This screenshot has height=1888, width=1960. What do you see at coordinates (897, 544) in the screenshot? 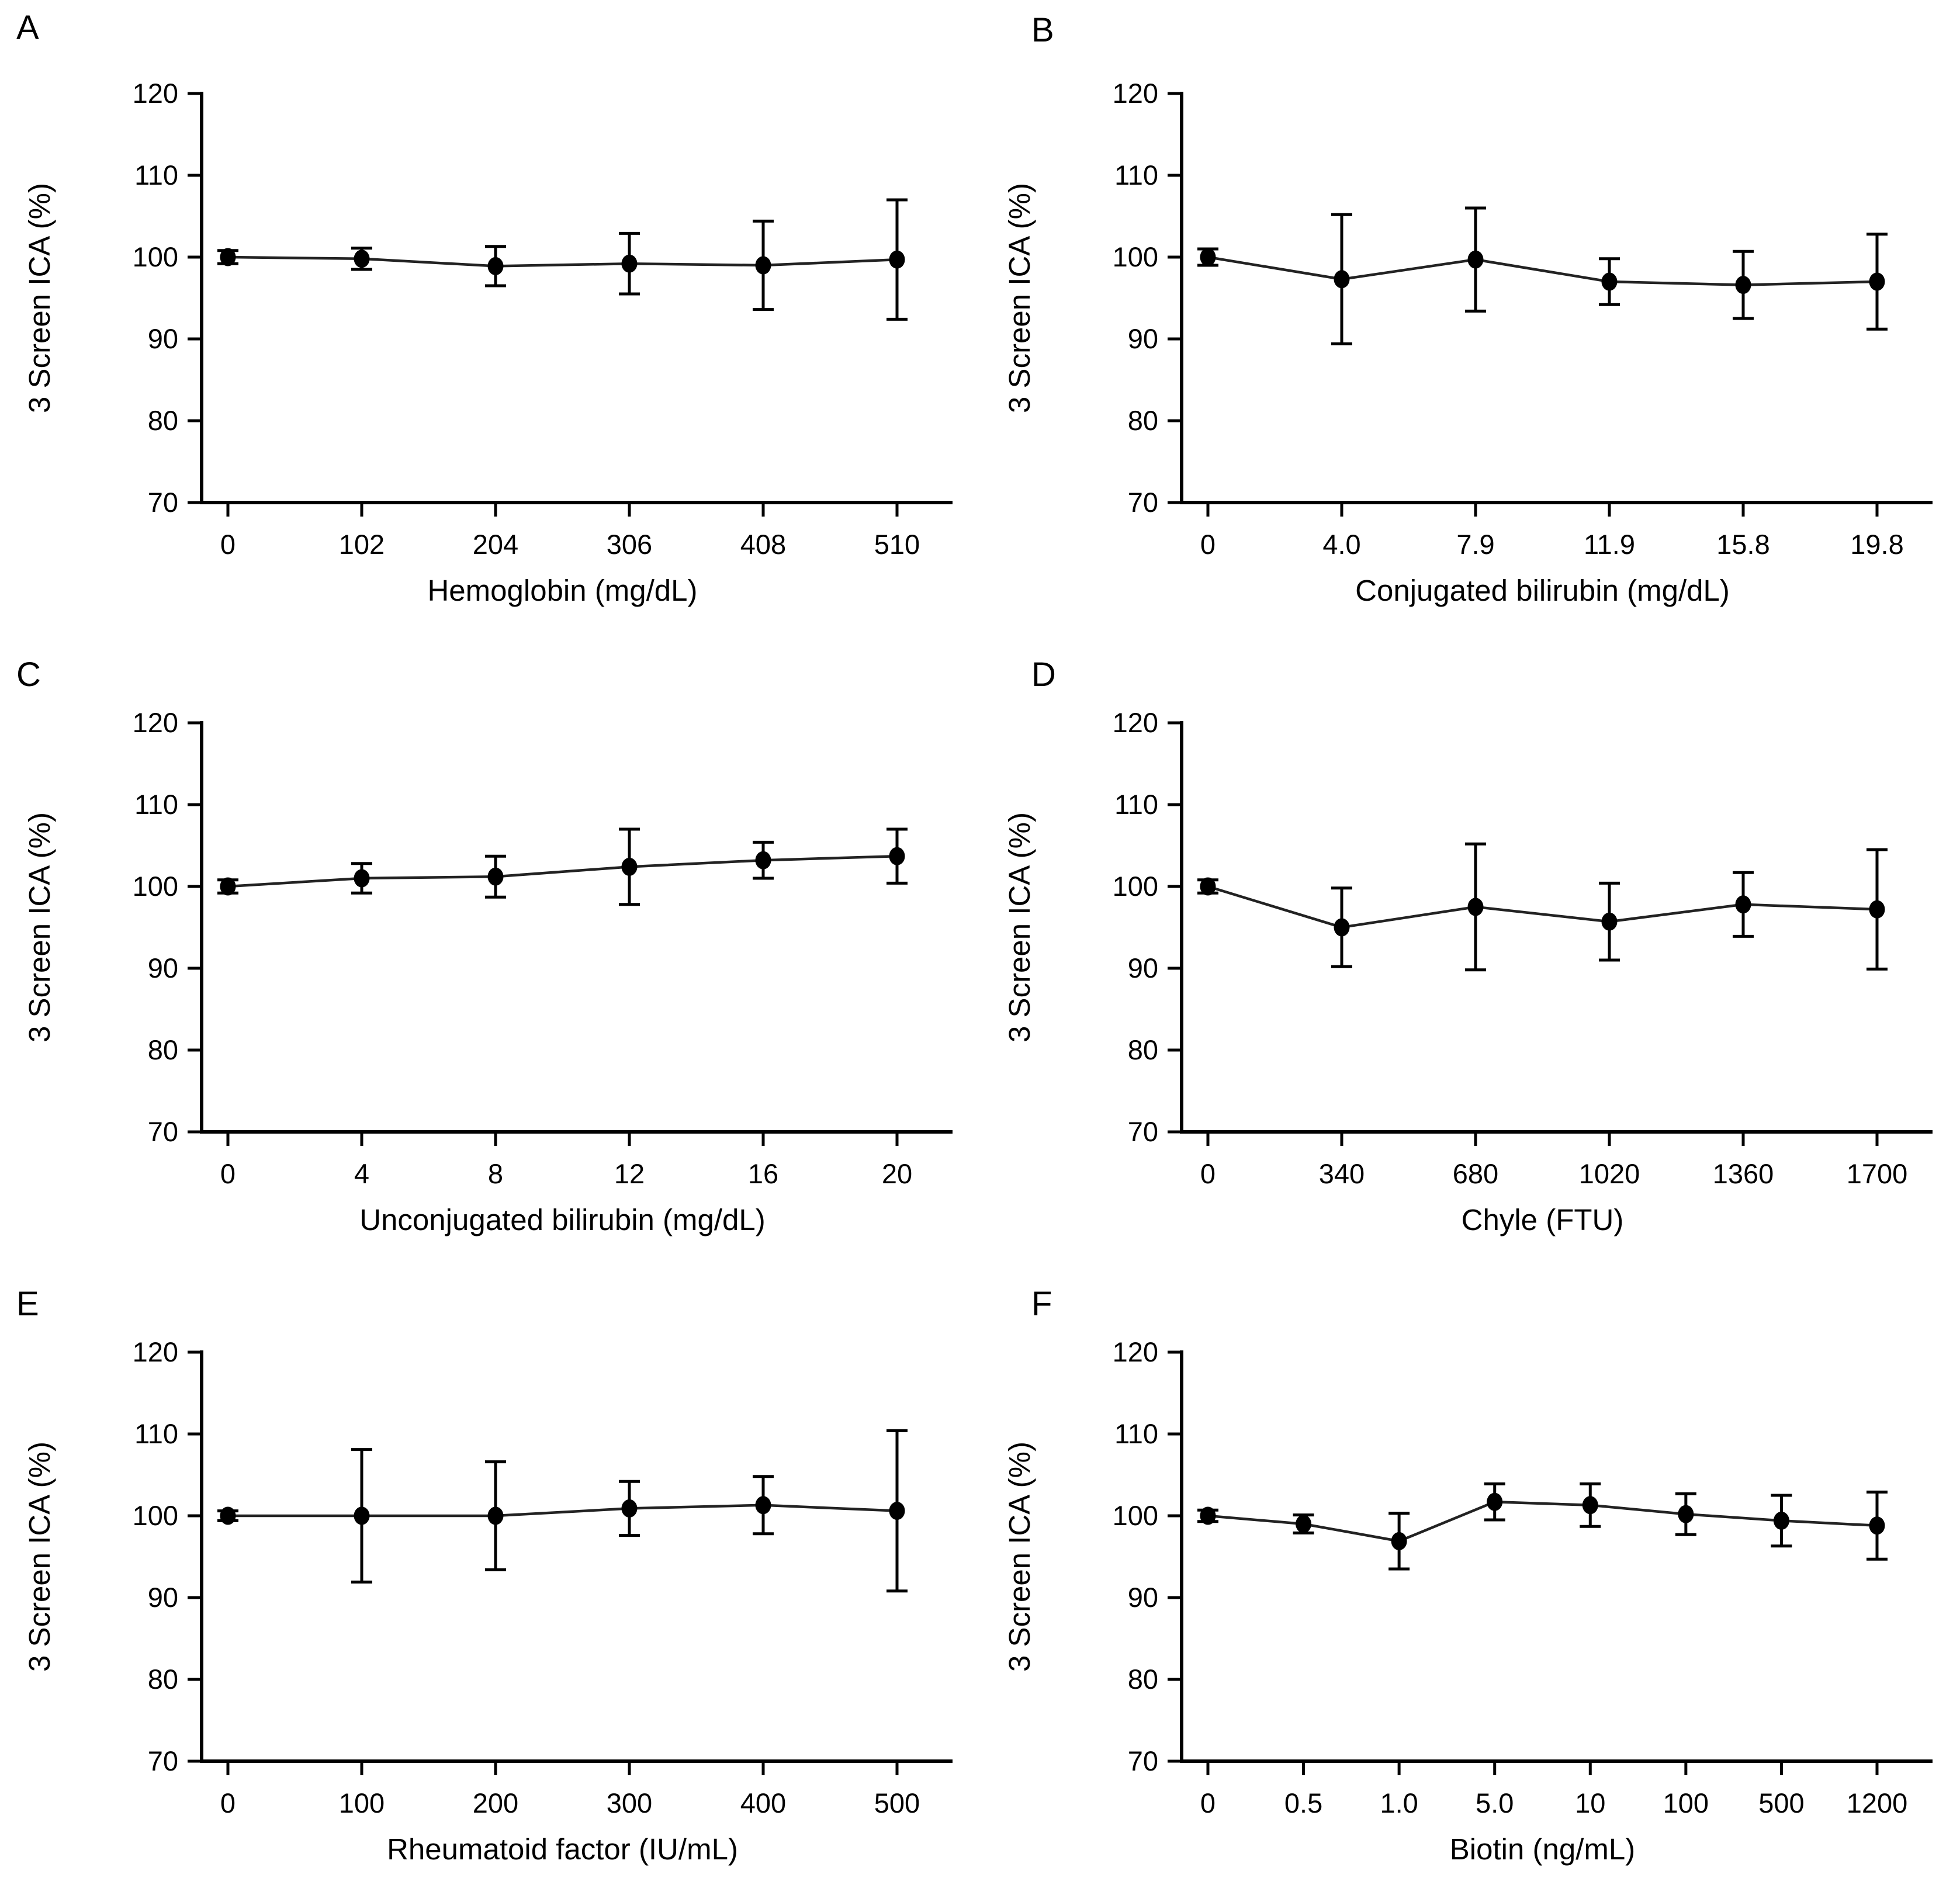
I see `x-tick-label: 510` at bounding box center [897, 544].